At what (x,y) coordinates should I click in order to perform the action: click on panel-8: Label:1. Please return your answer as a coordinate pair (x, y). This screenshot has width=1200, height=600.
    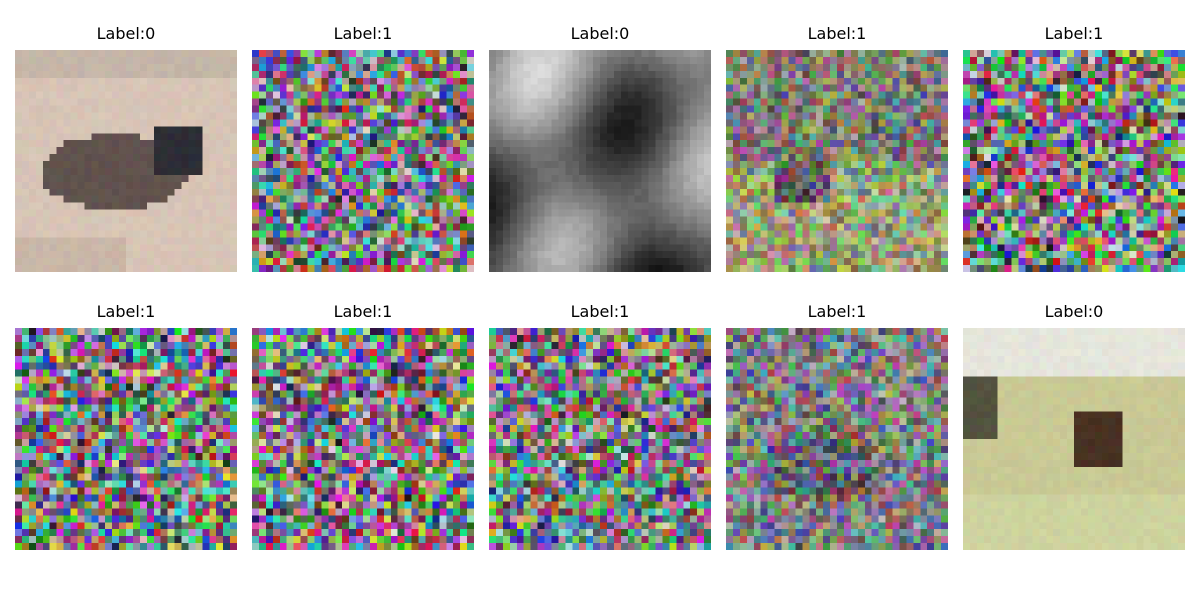
    Looking at the image, I should click on (600, 414).